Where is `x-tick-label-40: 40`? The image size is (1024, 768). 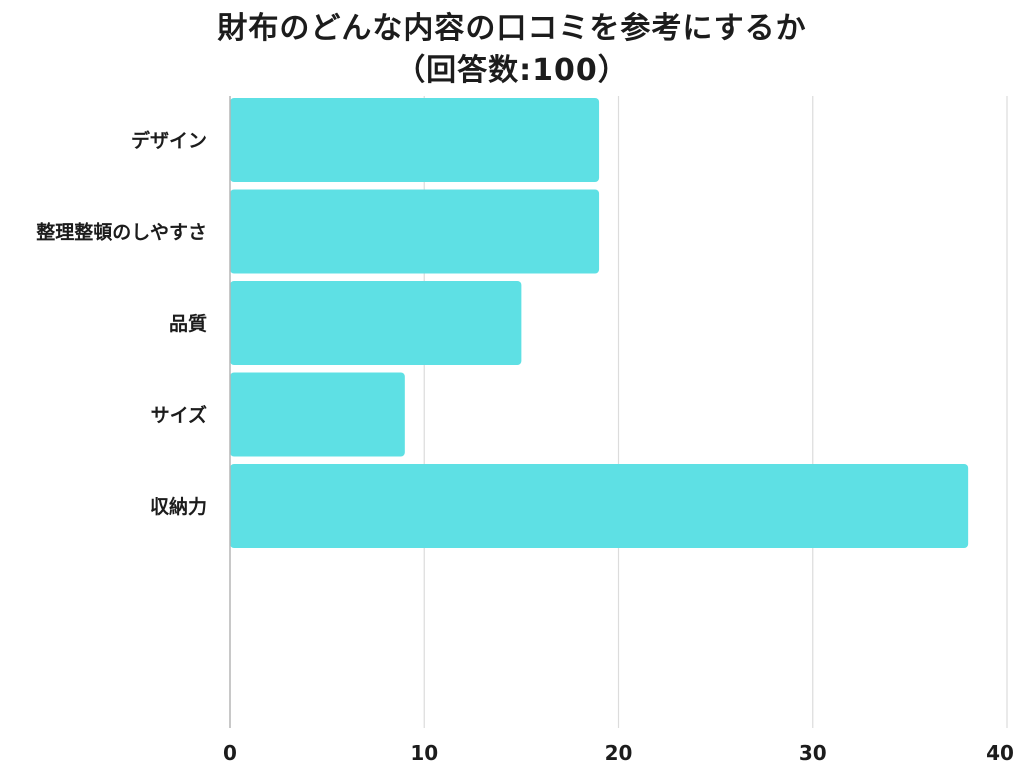 x-tick-label-40: 40 is located at coordinates (1000, 753).